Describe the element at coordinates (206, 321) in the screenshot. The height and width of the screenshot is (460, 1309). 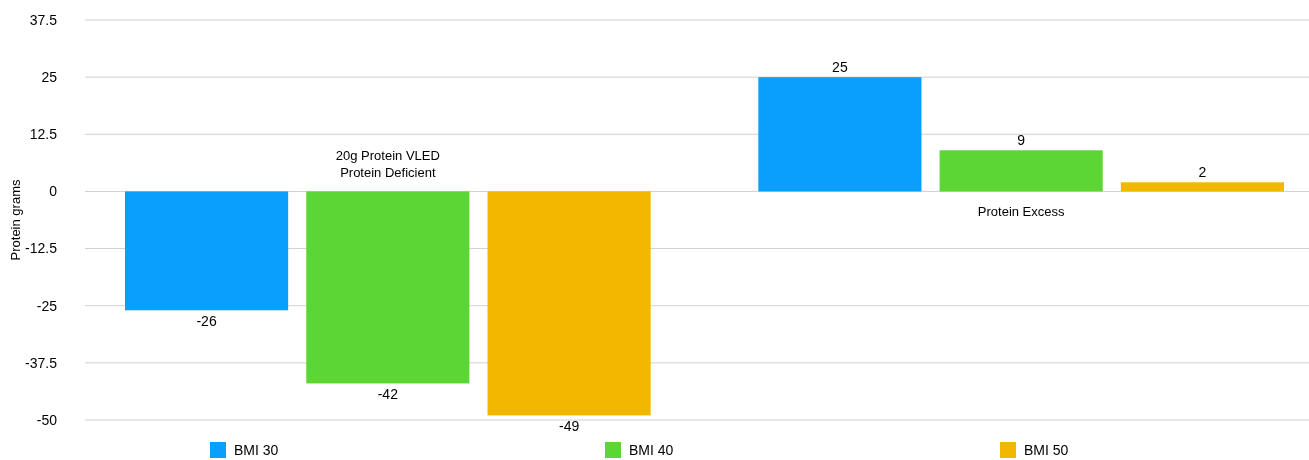
I see `data-label: -26` at that location.